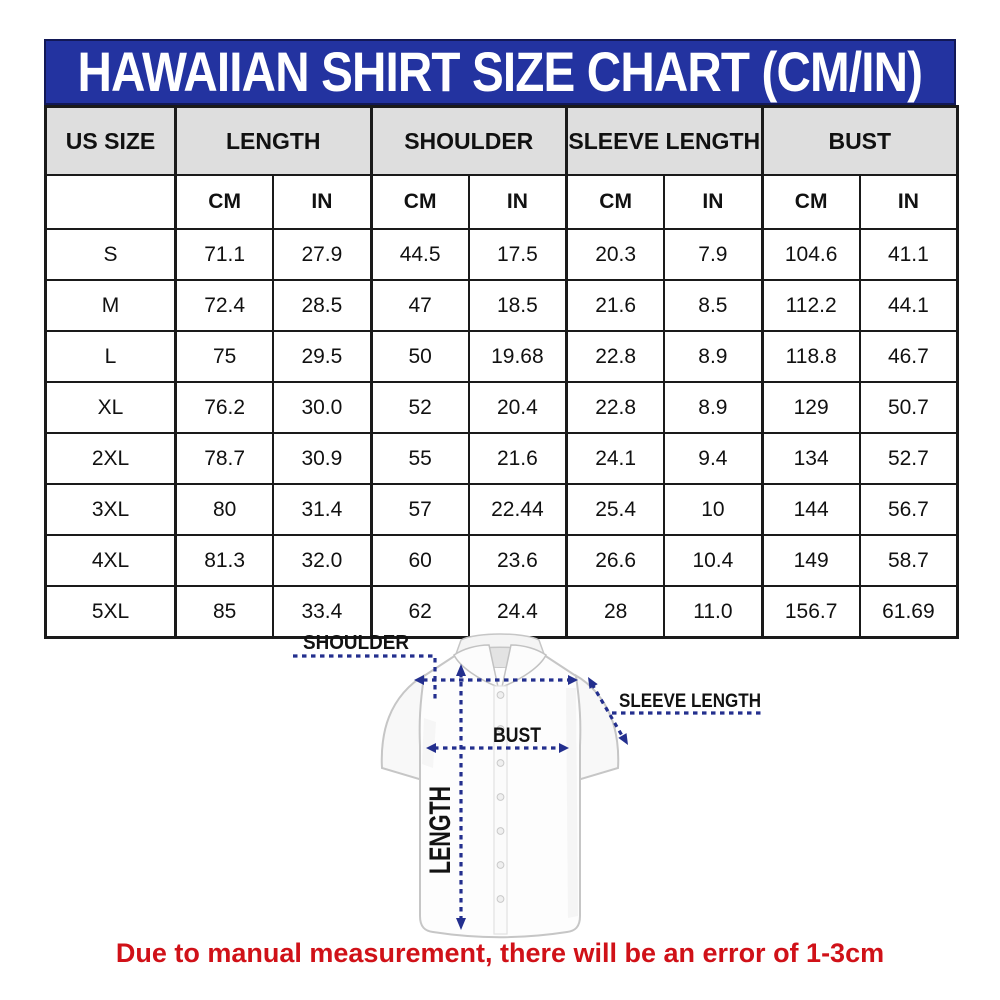 This screenshot has width=1000, height=1000. Describe the element at coordinates (419, 458) in the screenshot. I see `measure-cell: 55` at that location.